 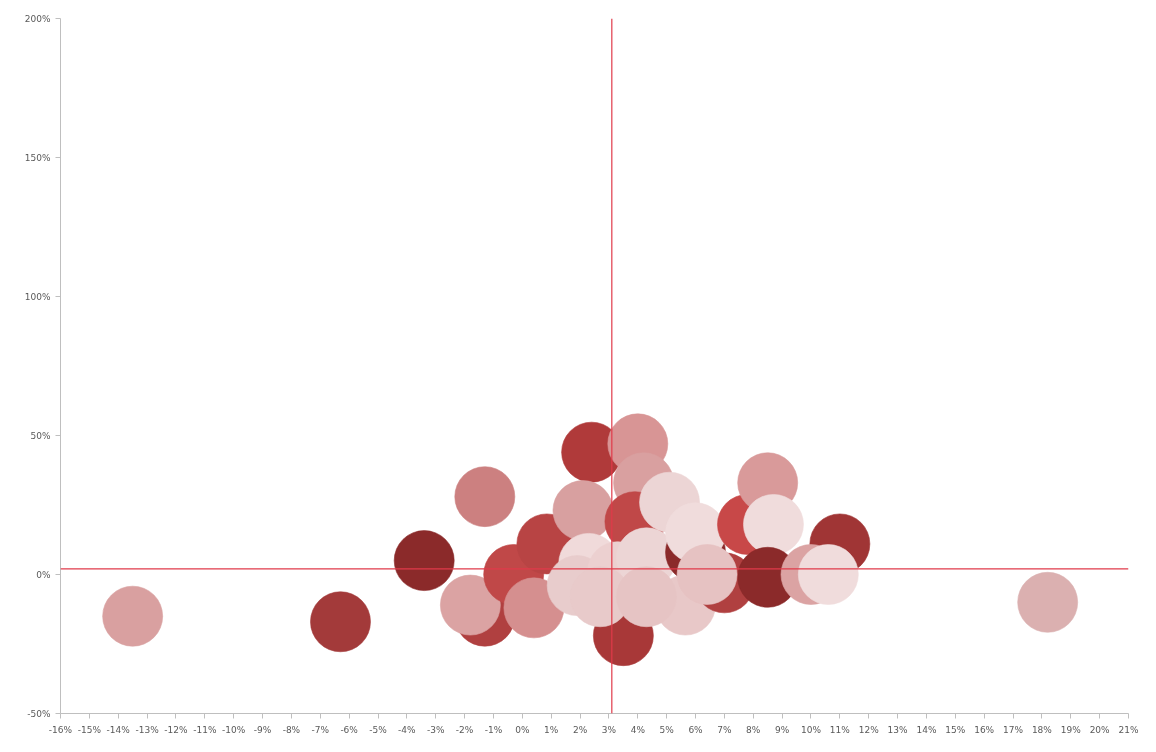 What do you see at coordinates (118, 729) in the screenshot?
I see `x-tick-label: -14%` at bounding box center [118, 729].